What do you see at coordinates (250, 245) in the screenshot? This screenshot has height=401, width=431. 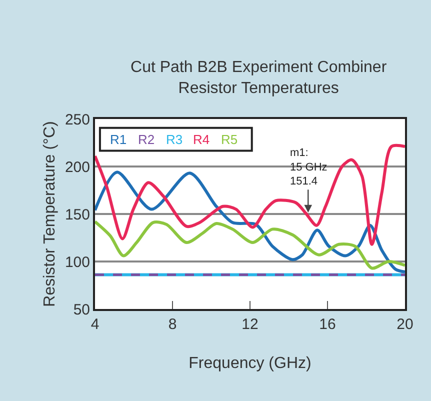 I see `line-series` at bounding box center [250, 245].